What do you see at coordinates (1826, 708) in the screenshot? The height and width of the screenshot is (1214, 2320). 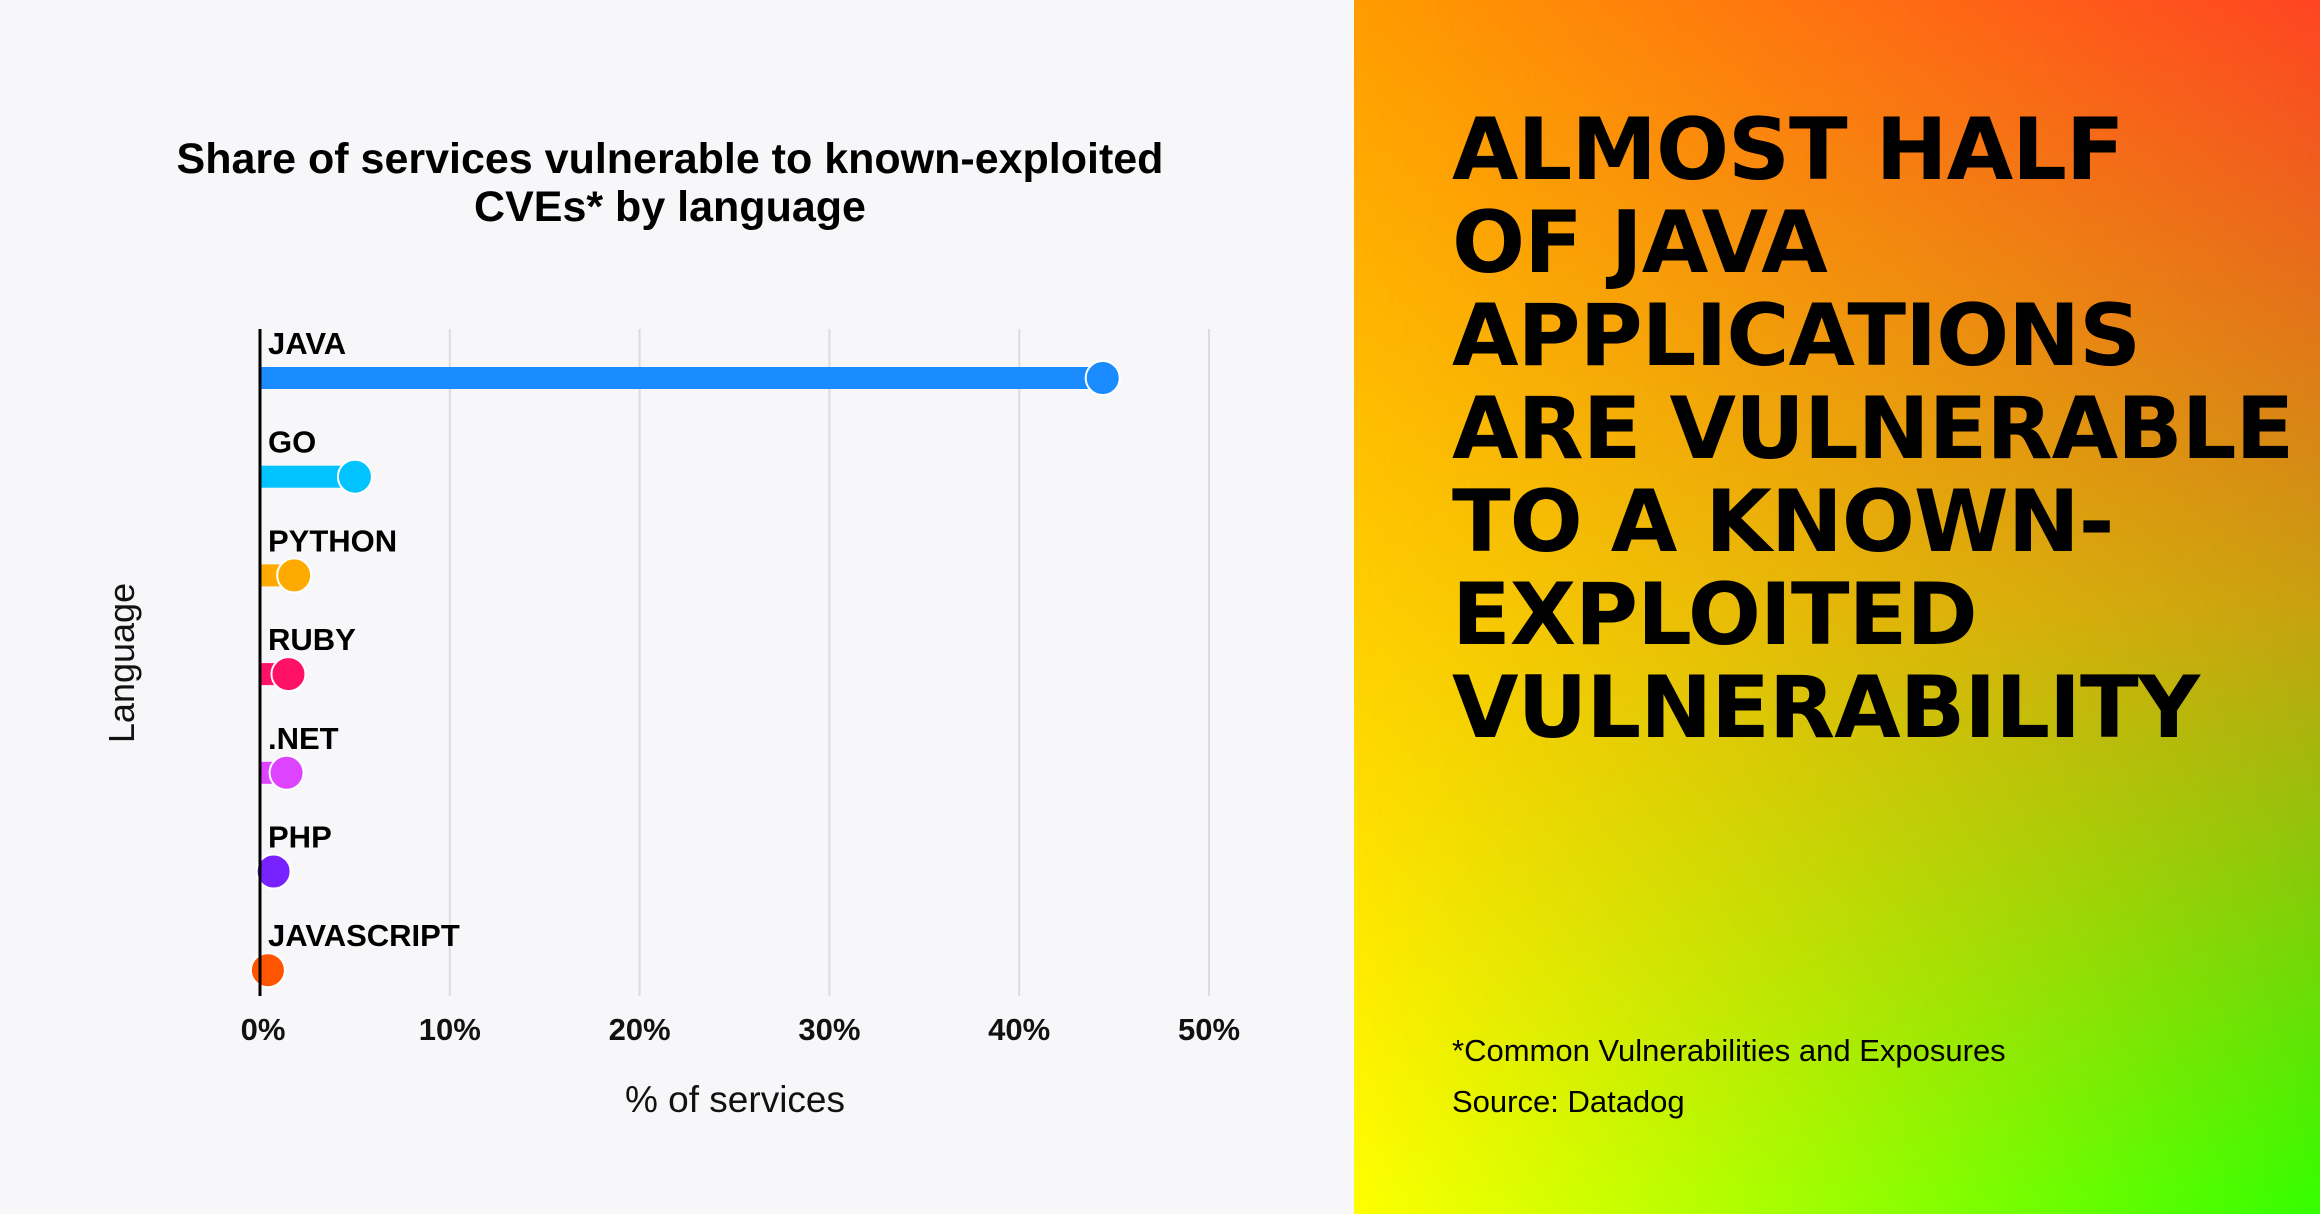 I see `headline-line: VULNERABILITY` at bounding box center [1826, 708].